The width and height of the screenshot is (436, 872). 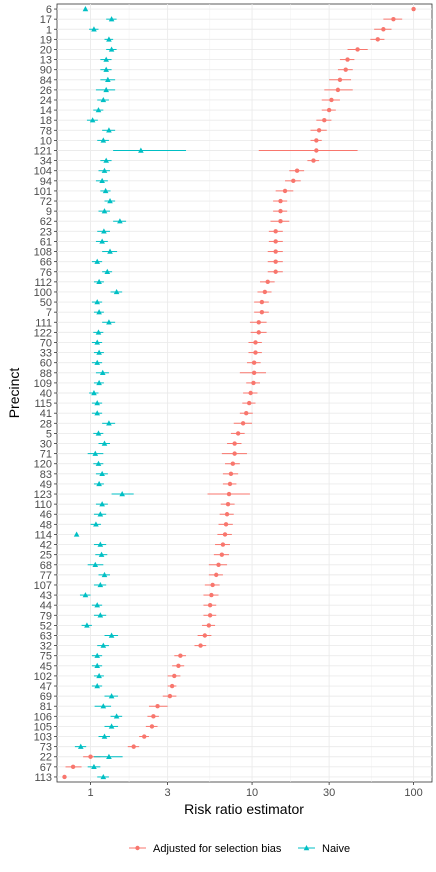 What do you see at coordinates (43, 384) in the screenshot?
I see `y-tick-label: 109` at bounding box center [43, 384].